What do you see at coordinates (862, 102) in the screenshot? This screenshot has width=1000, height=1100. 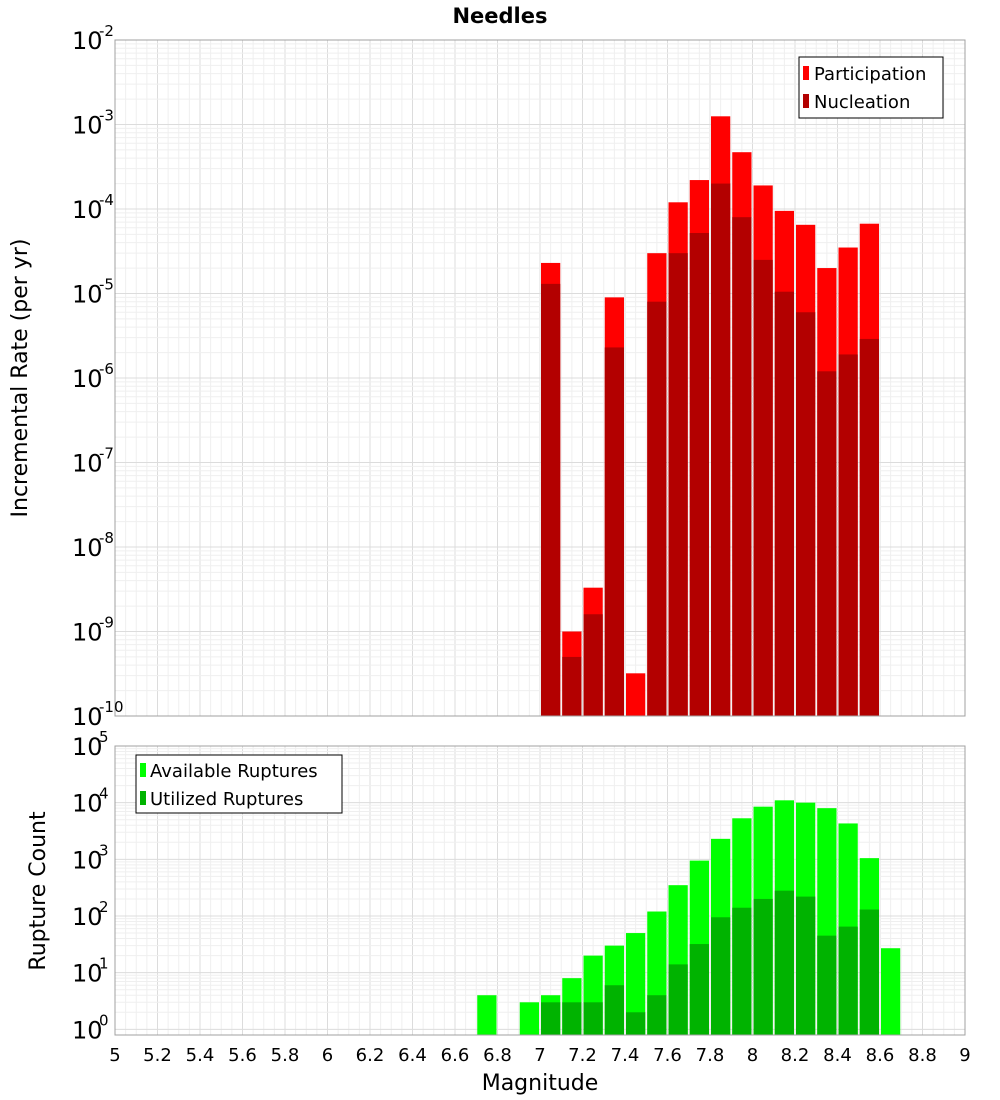 I see `nucleation-legend-label: Nucleation` at bounding box center [862, 102].